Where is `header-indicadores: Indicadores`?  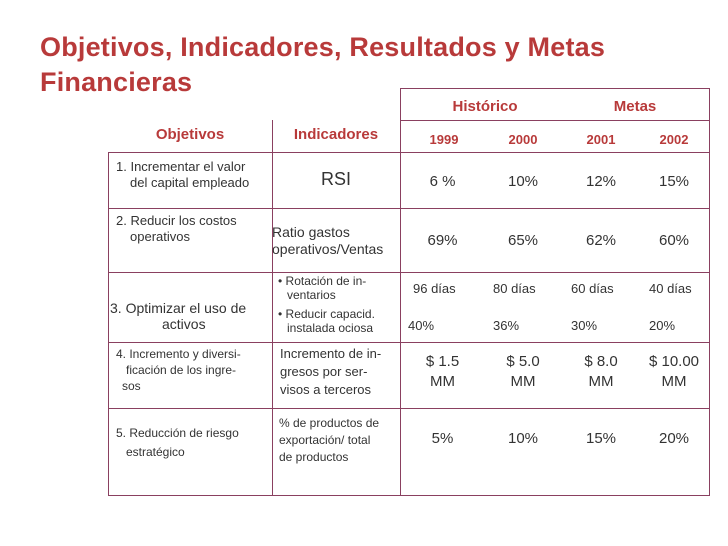 header-indicadores: Indicadores is located at coordinates (336, 134).